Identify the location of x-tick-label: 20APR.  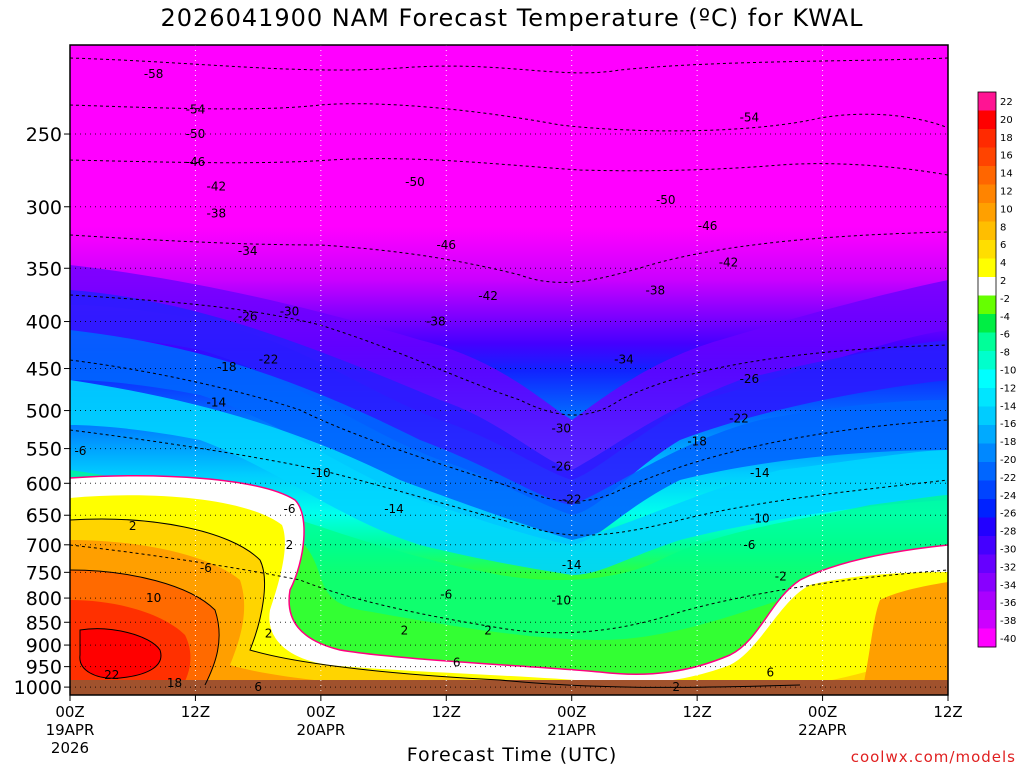
(320, 730).